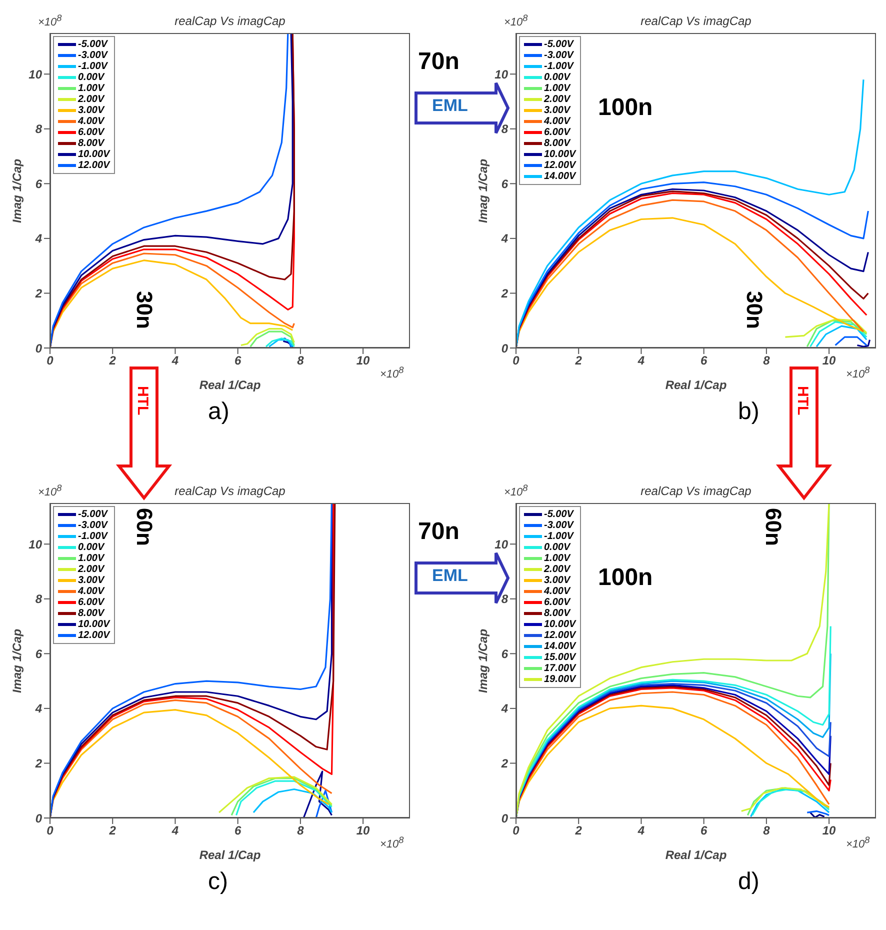 The height and width of the screenshot is (930, 886). I want to click on chart-title: realCap Vs imagCap, so click(230, 21).